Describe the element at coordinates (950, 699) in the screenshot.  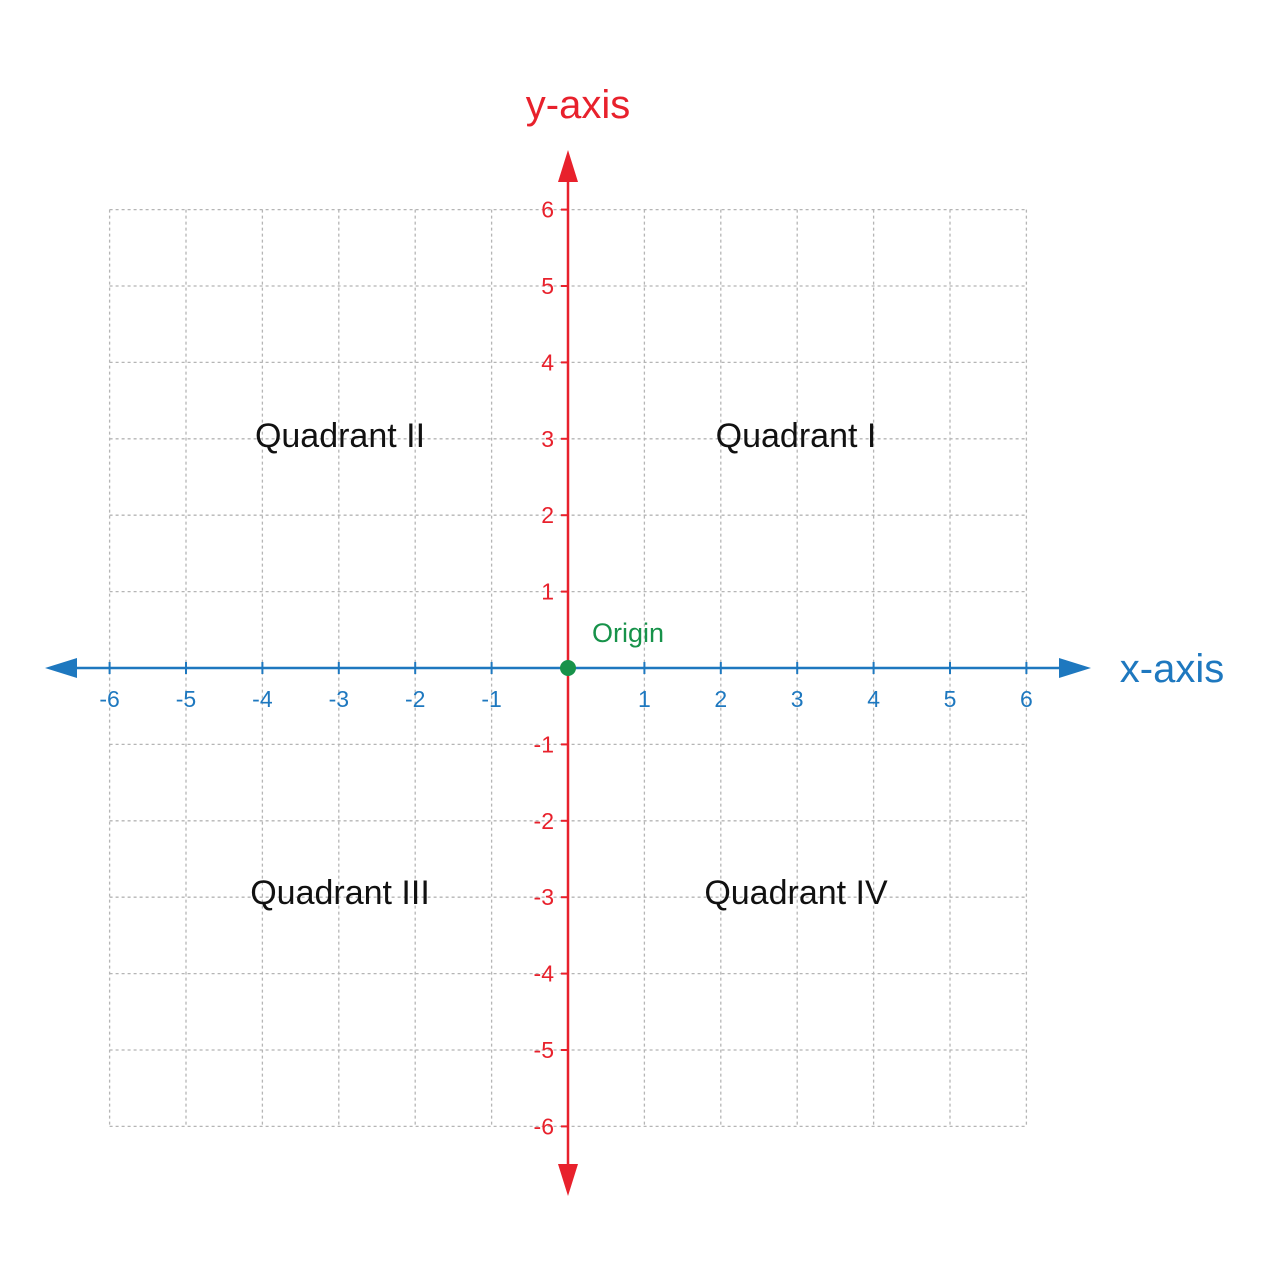
I see `x-tick-label: 5` at that location.